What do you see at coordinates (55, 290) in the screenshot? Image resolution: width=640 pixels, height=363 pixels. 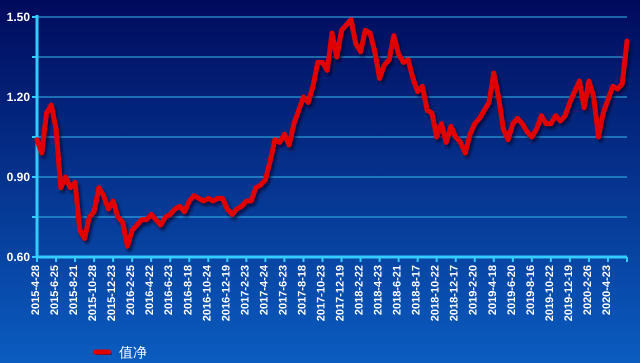 I see `x-tick-label: 2015-6-25` at bounding box center [55, 290].